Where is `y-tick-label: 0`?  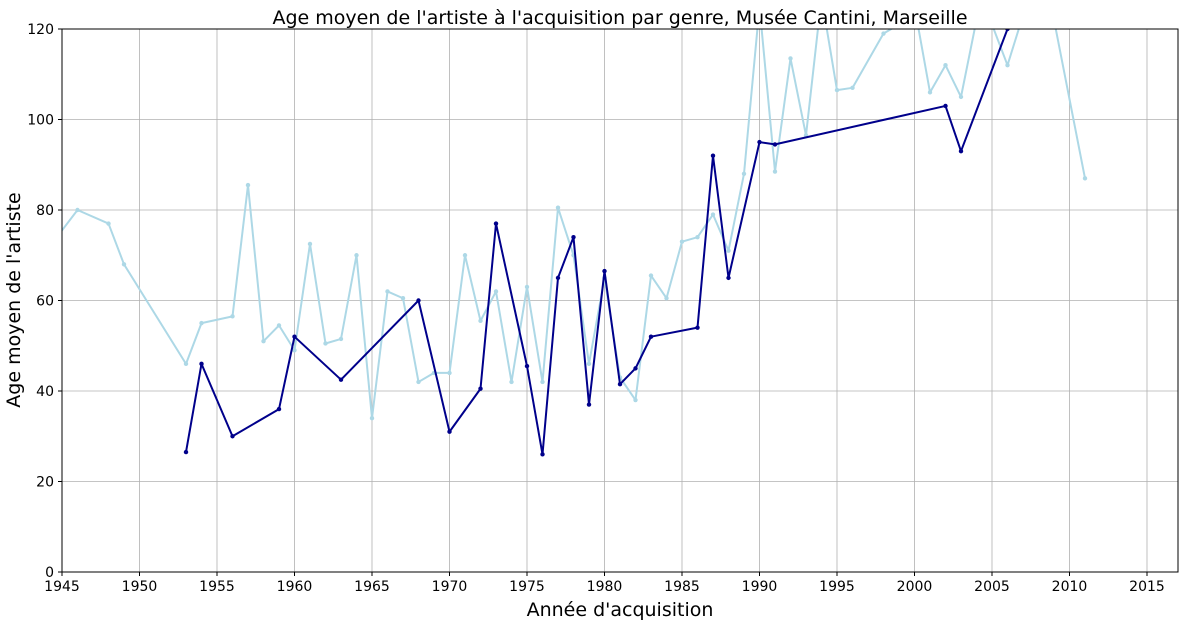
y-tick-label: 0 is located at coordinates (49, 573).